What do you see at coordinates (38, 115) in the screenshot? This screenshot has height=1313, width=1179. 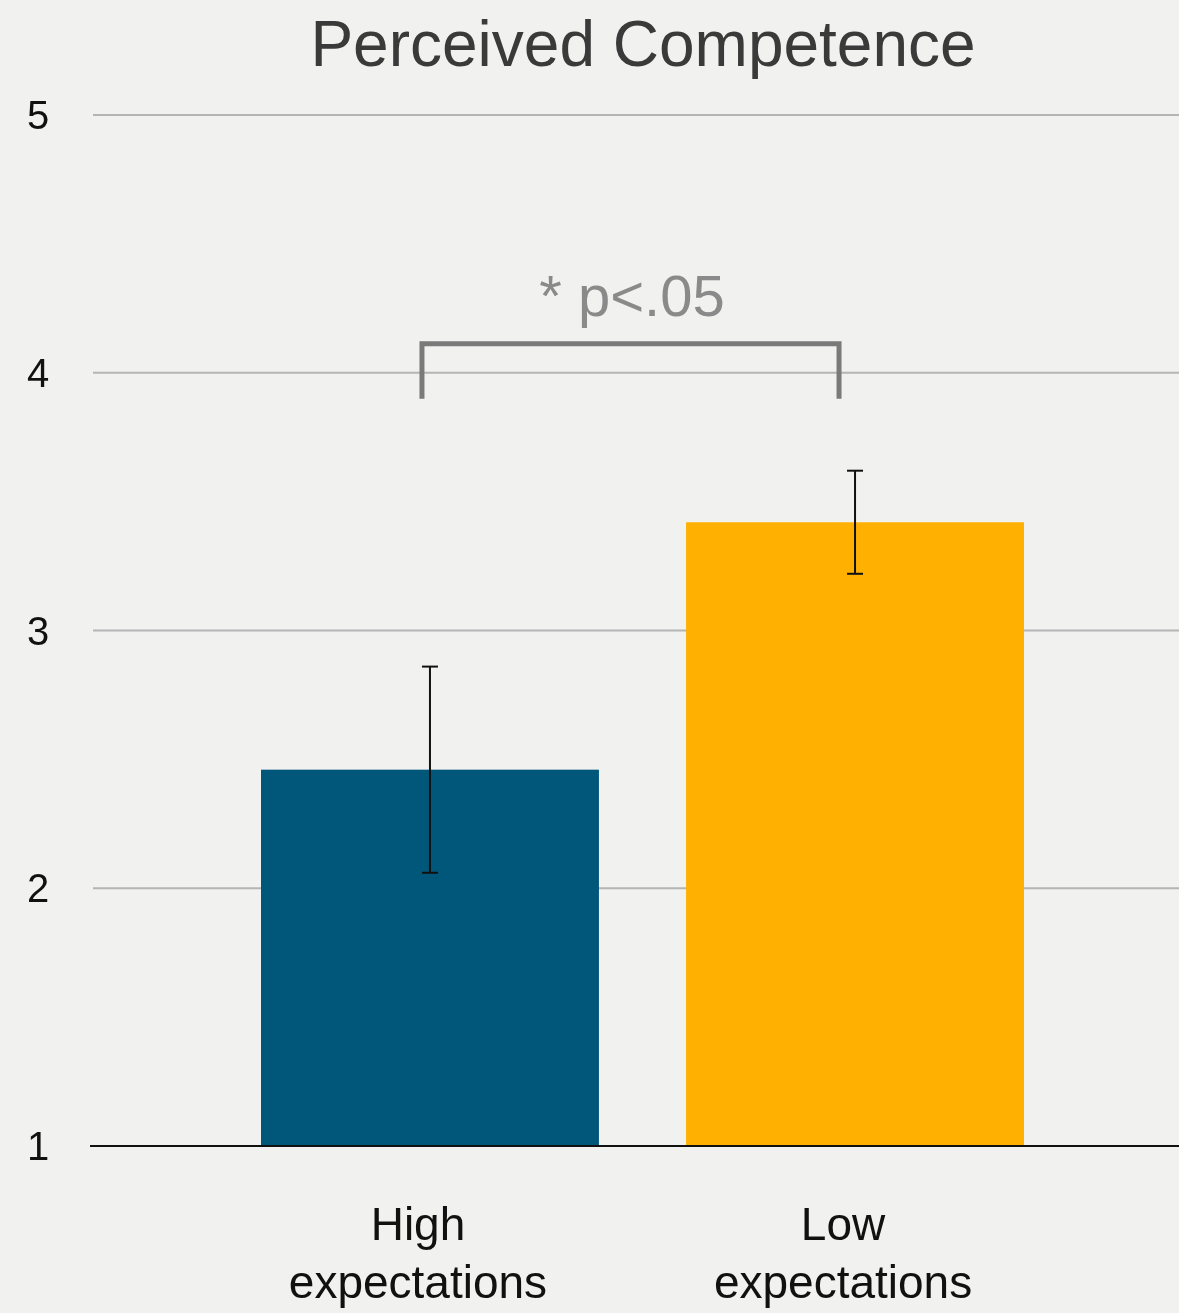 I see `y-tick-label: 5` at bounding box center [38, 115].